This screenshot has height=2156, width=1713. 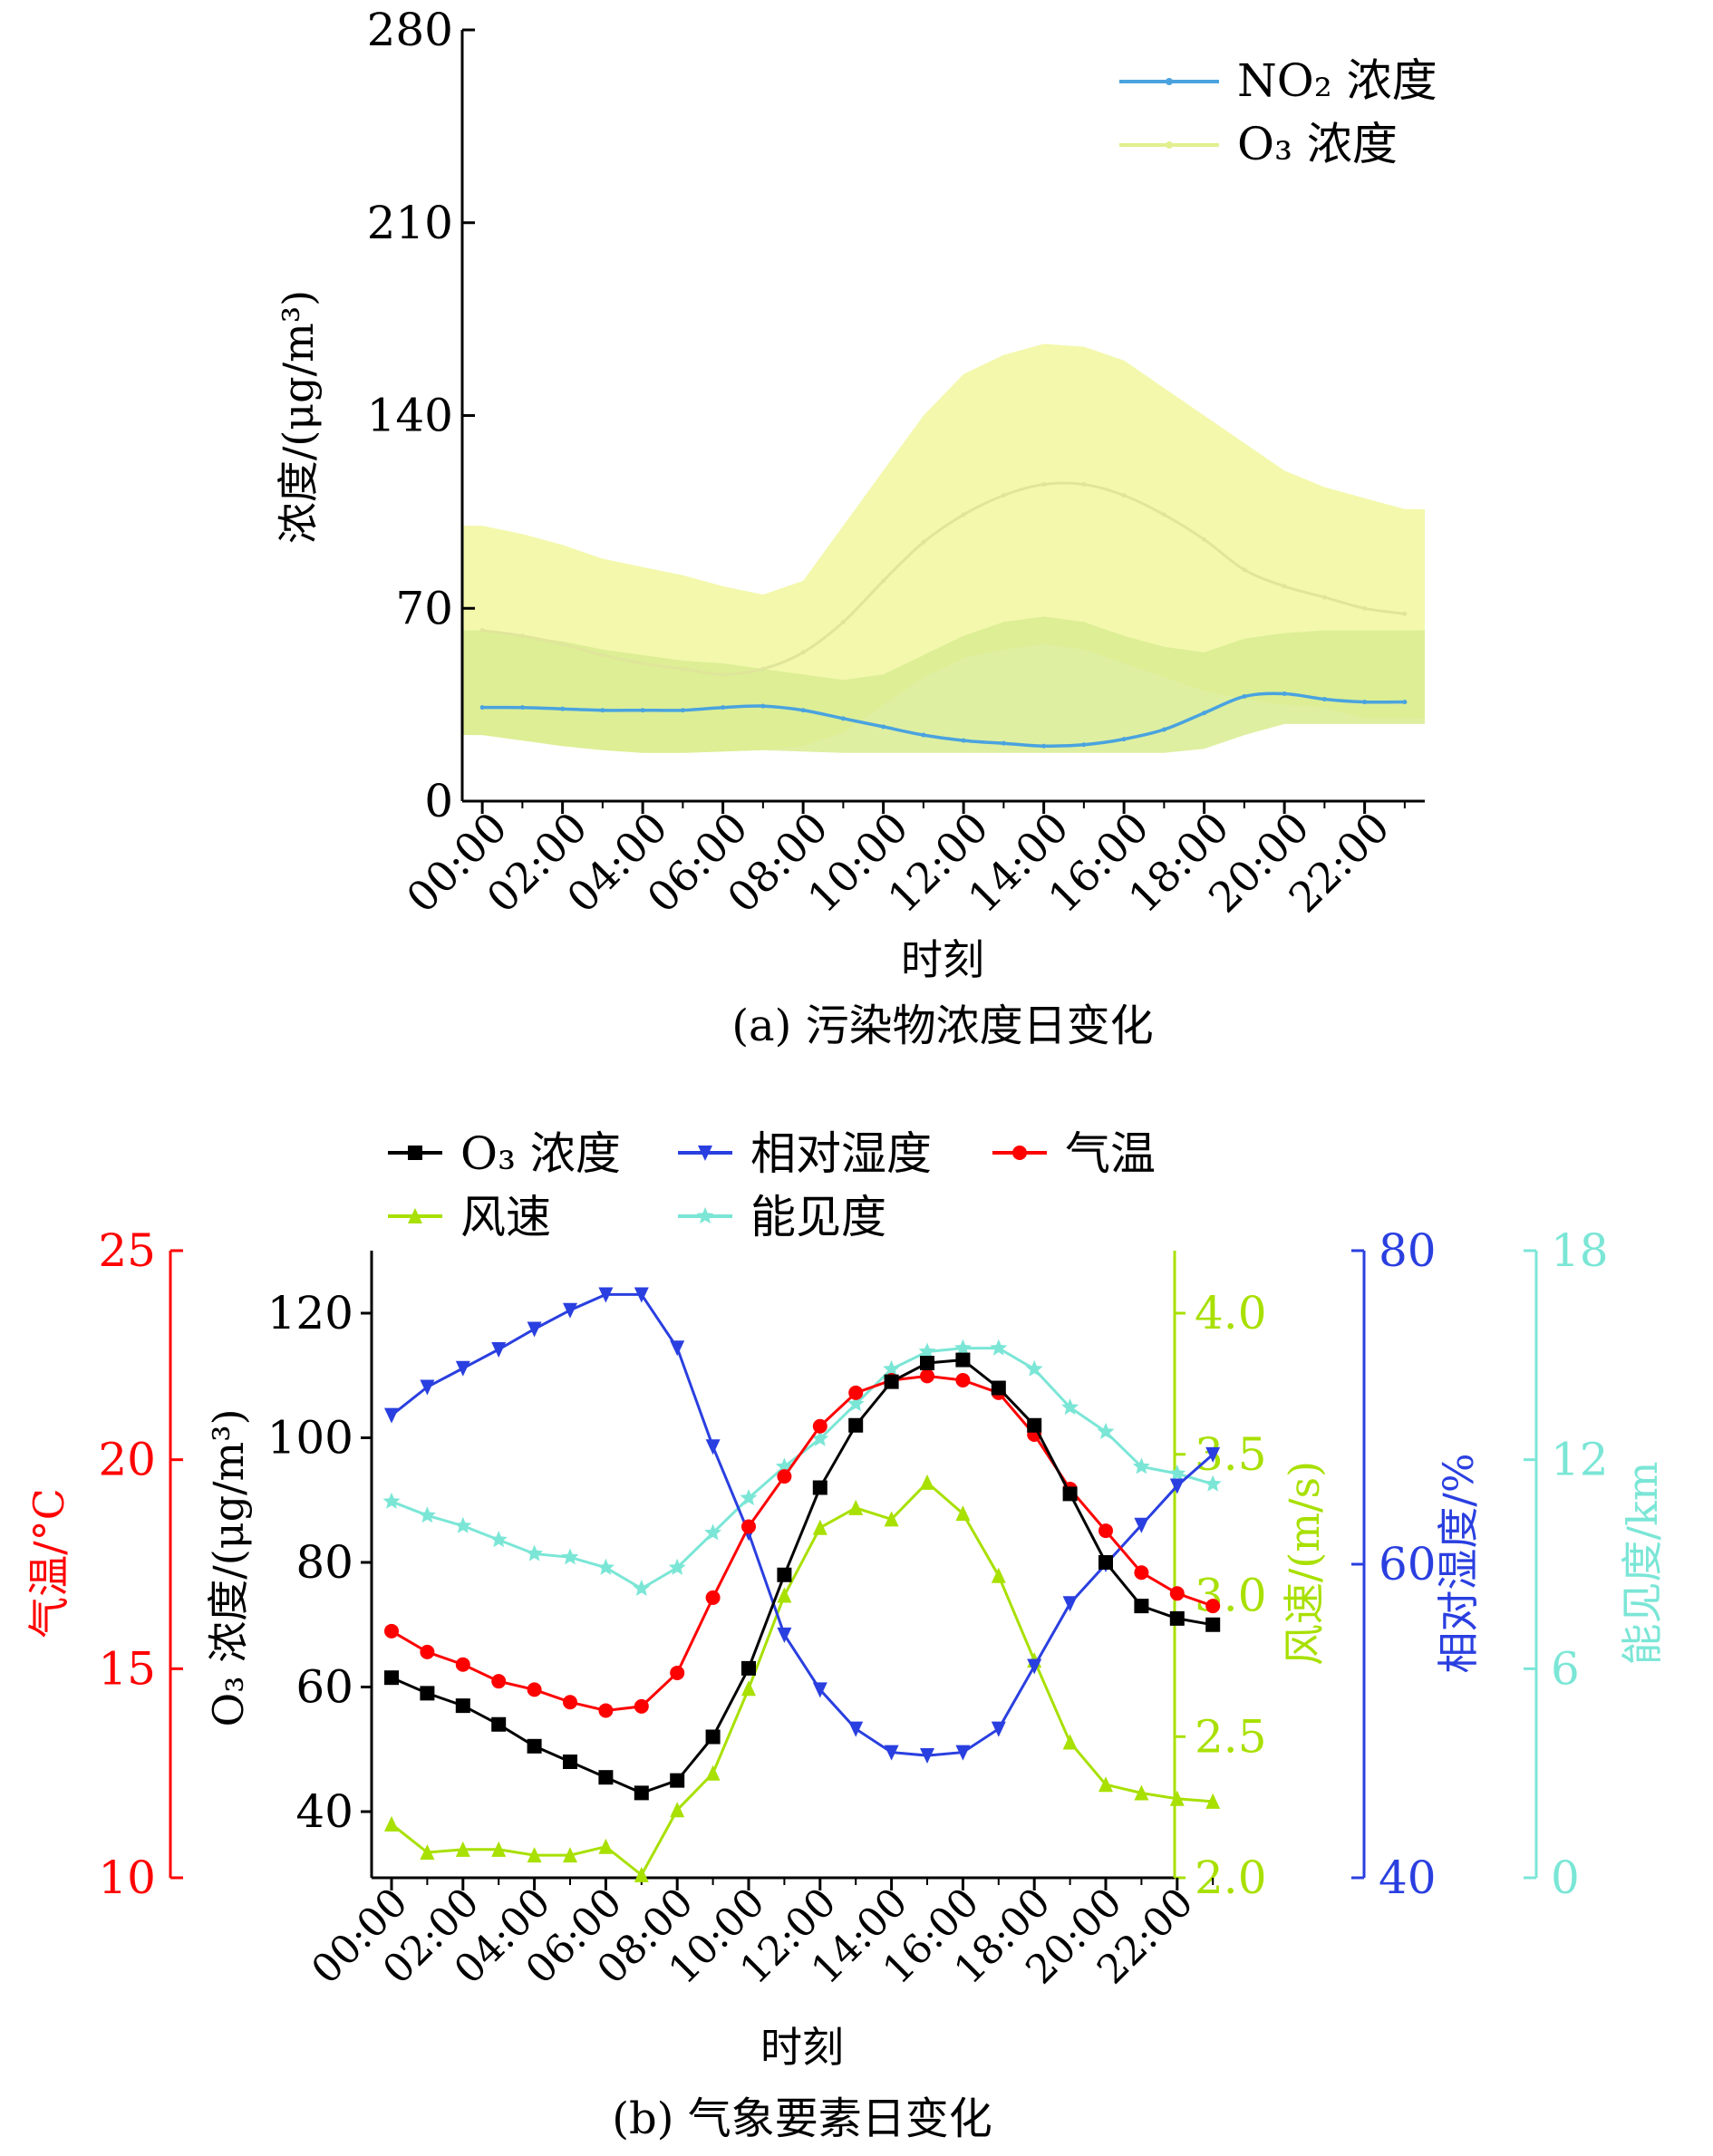 I want to click on panel-b-rh-tick-label: 80, so click(x=1408, y=1250).